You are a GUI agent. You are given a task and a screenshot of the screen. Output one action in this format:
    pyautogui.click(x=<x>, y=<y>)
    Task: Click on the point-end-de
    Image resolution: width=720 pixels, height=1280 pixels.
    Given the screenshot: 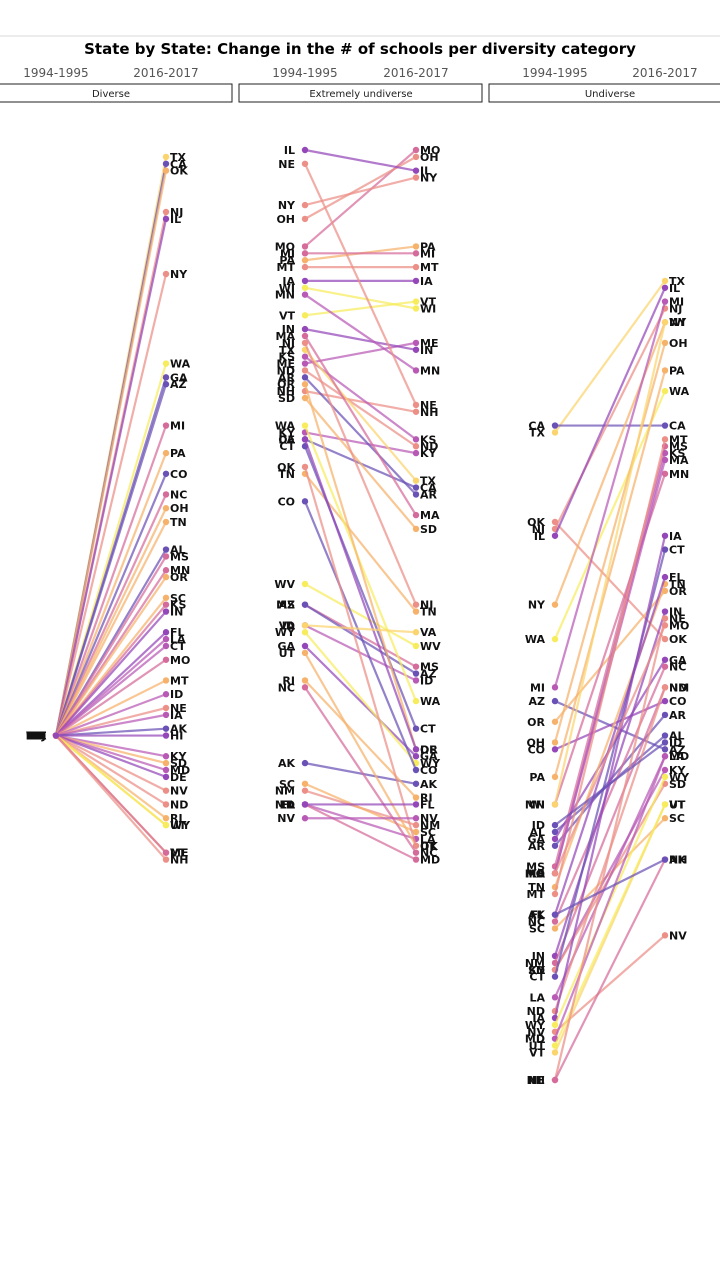 What is the action you would take?
    pyautogui.click(x=166, y=777)
    